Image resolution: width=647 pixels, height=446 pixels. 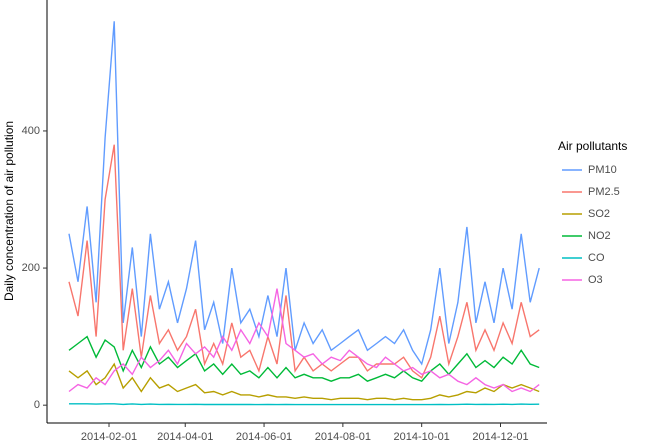 What do you see at coordinates (595, 280) in the screenshot?
I see `legend-label: O3` at bounding box center [595, 280].